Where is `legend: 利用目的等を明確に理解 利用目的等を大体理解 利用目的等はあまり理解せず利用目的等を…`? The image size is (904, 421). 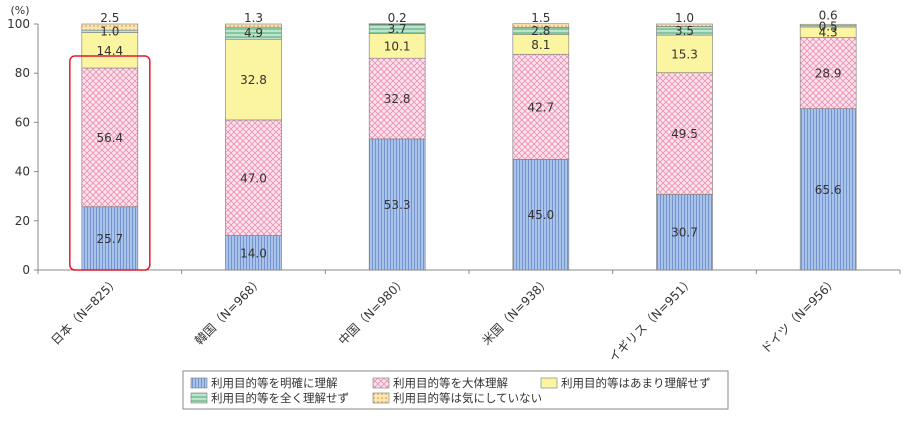 legend: 利用目的等を明確に理解 利用目的等を大体理解 利用目的等はあまり理解せず利用目的等を… is located at coordinates (455, 390).